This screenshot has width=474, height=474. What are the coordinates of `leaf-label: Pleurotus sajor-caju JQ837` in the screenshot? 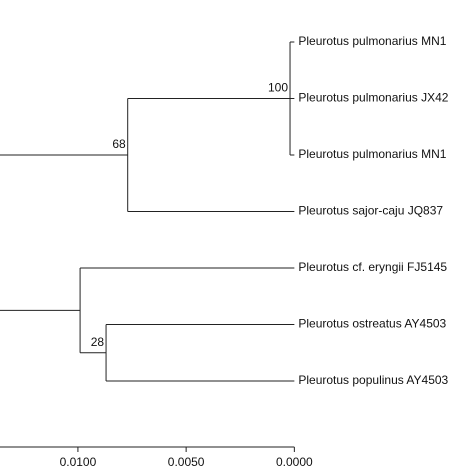 It's located at (370, 211).